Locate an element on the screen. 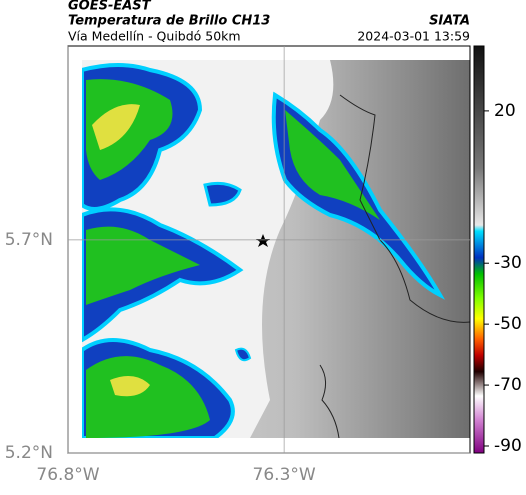 The height and width of the screenshot is (495, 526). brand: SIATA is located at coordinates (449, 21).